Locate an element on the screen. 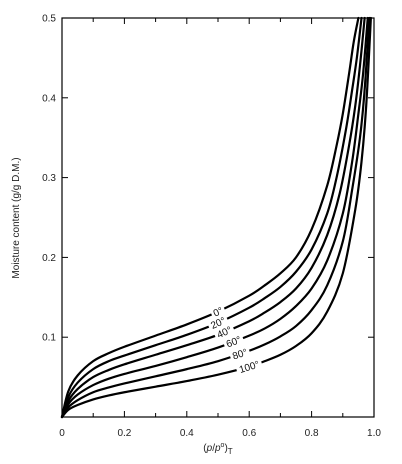 Image resolution: width=402 pixels, height=464 pixels. y-tick-label: 0.3 is located at coordinates (49, 178).